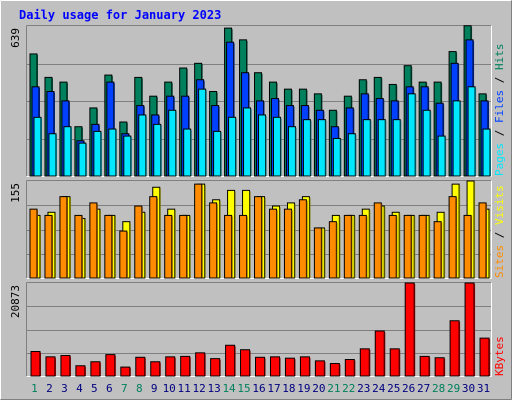  I want to click on day-tick-label: 5, so click(94, 388).